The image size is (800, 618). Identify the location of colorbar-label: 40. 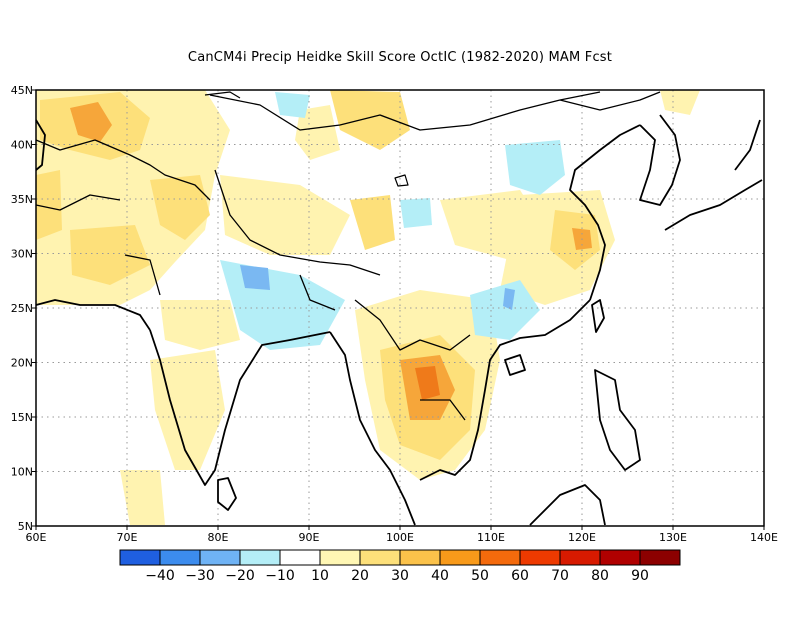
(440, 576).